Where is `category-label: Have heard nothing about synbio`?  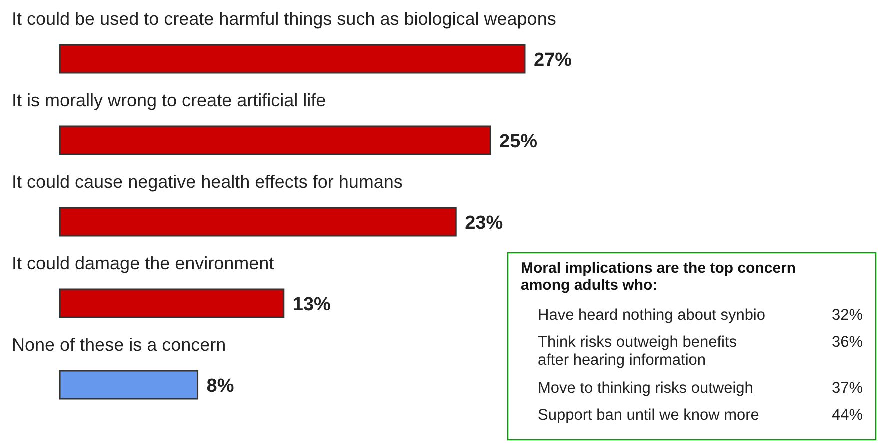 category-label: Have heard nothing about synbio is located at coordinates (652, 315).